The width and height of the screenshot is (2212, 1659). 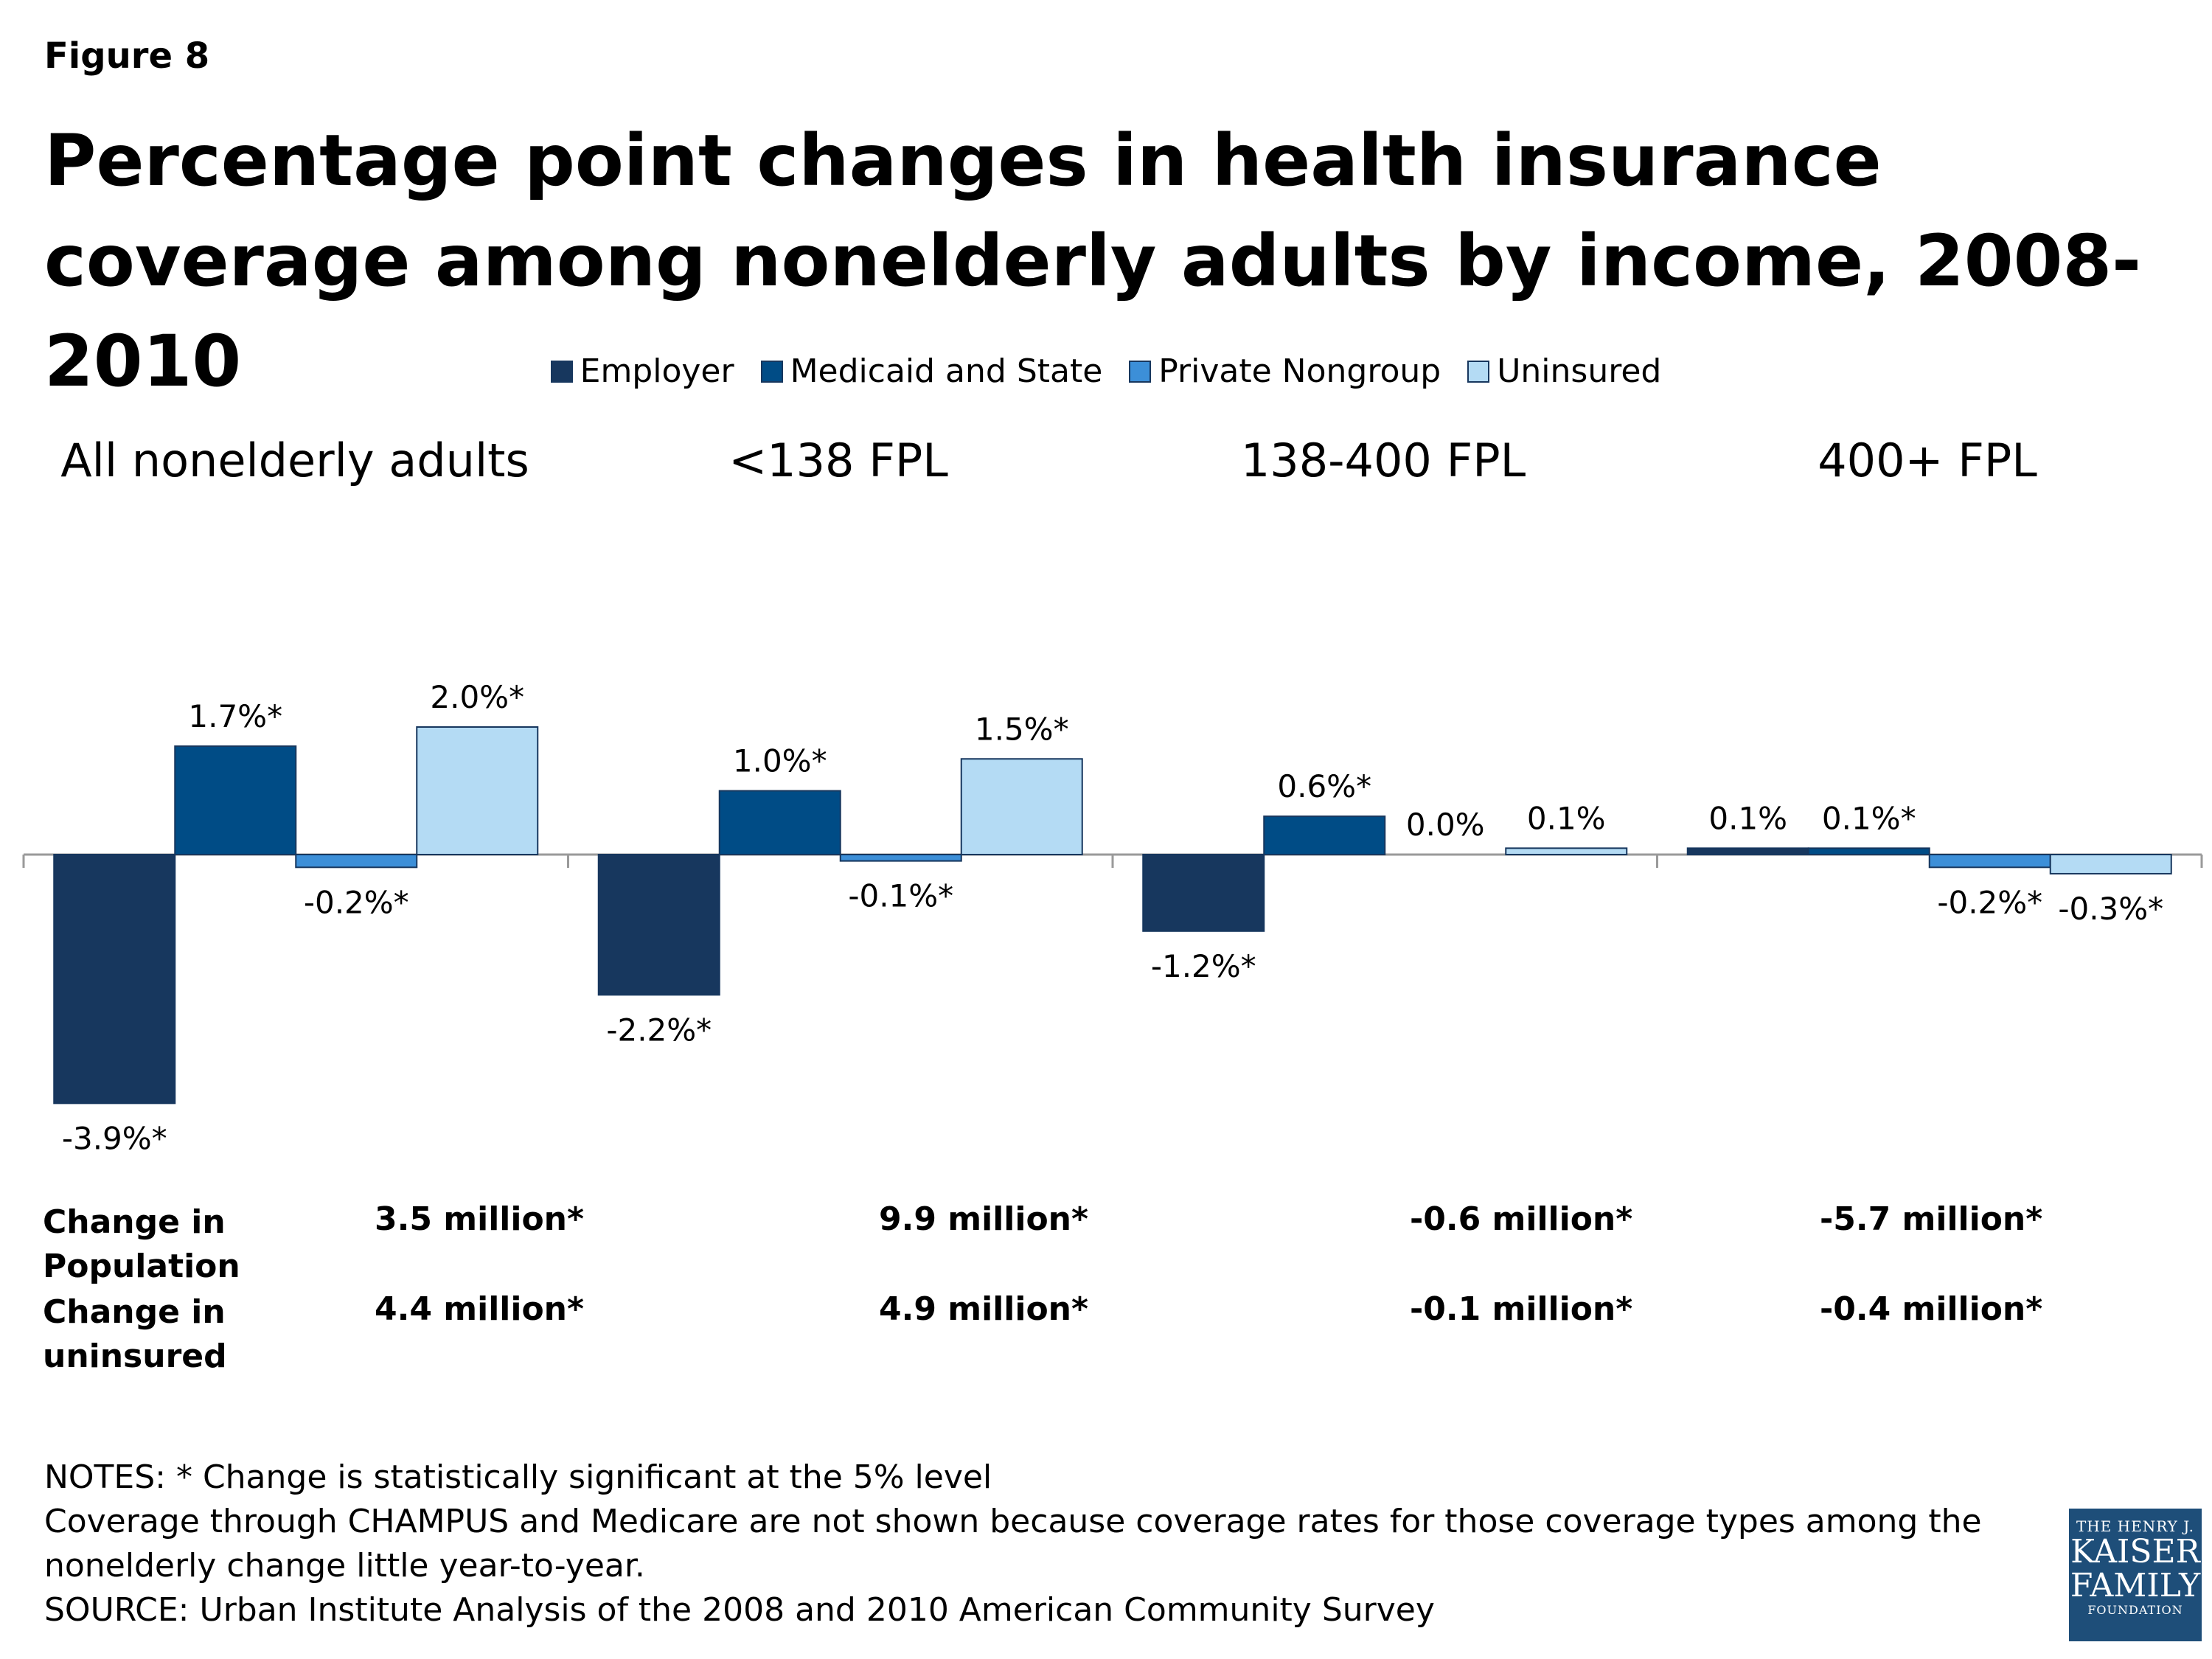 I want to click on legend-label-employer: Employer, so click(x=657, y=371).